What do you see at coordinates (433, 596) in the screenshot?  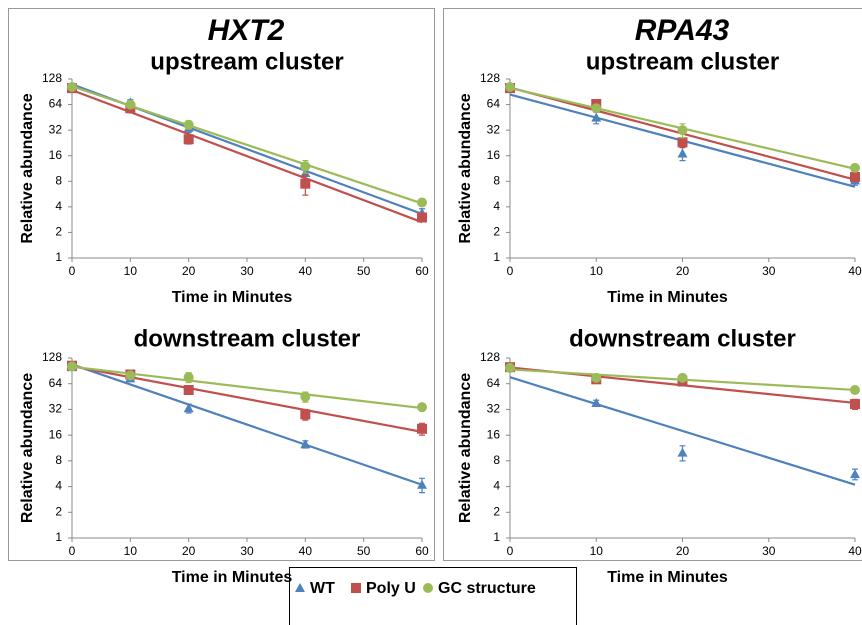 I see `legend-frame` at bounding box center [433, 596].